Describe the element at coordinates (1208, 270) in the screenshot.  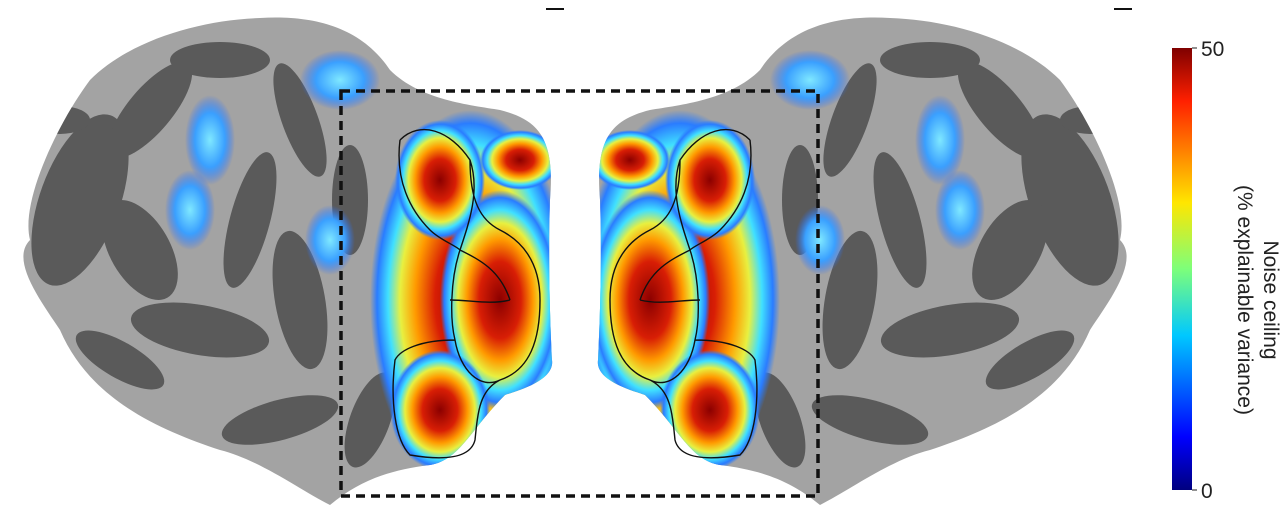
I see `colorbar-ticks: 0 50` at that location.